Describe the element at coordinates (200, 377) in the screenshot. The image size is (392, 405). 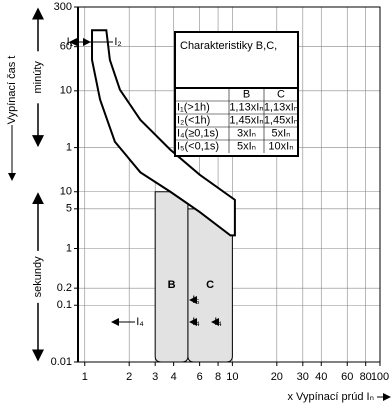
I see `x-tick-label: 6` at that location.